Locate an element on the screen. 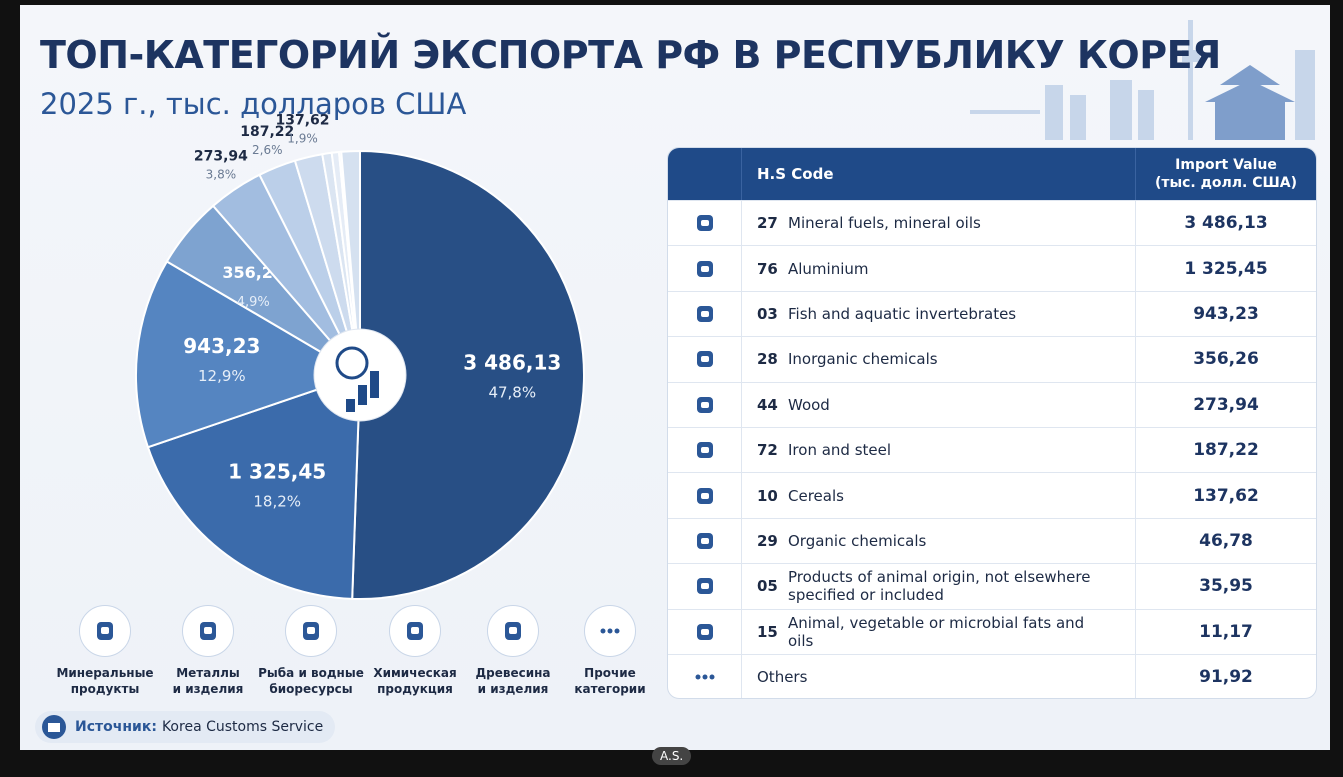 This screenshot has height=777, width=1343. table-row: 27 Mineral fuels, mineral oils 3 486,13 is located at coordinates (992, 223).